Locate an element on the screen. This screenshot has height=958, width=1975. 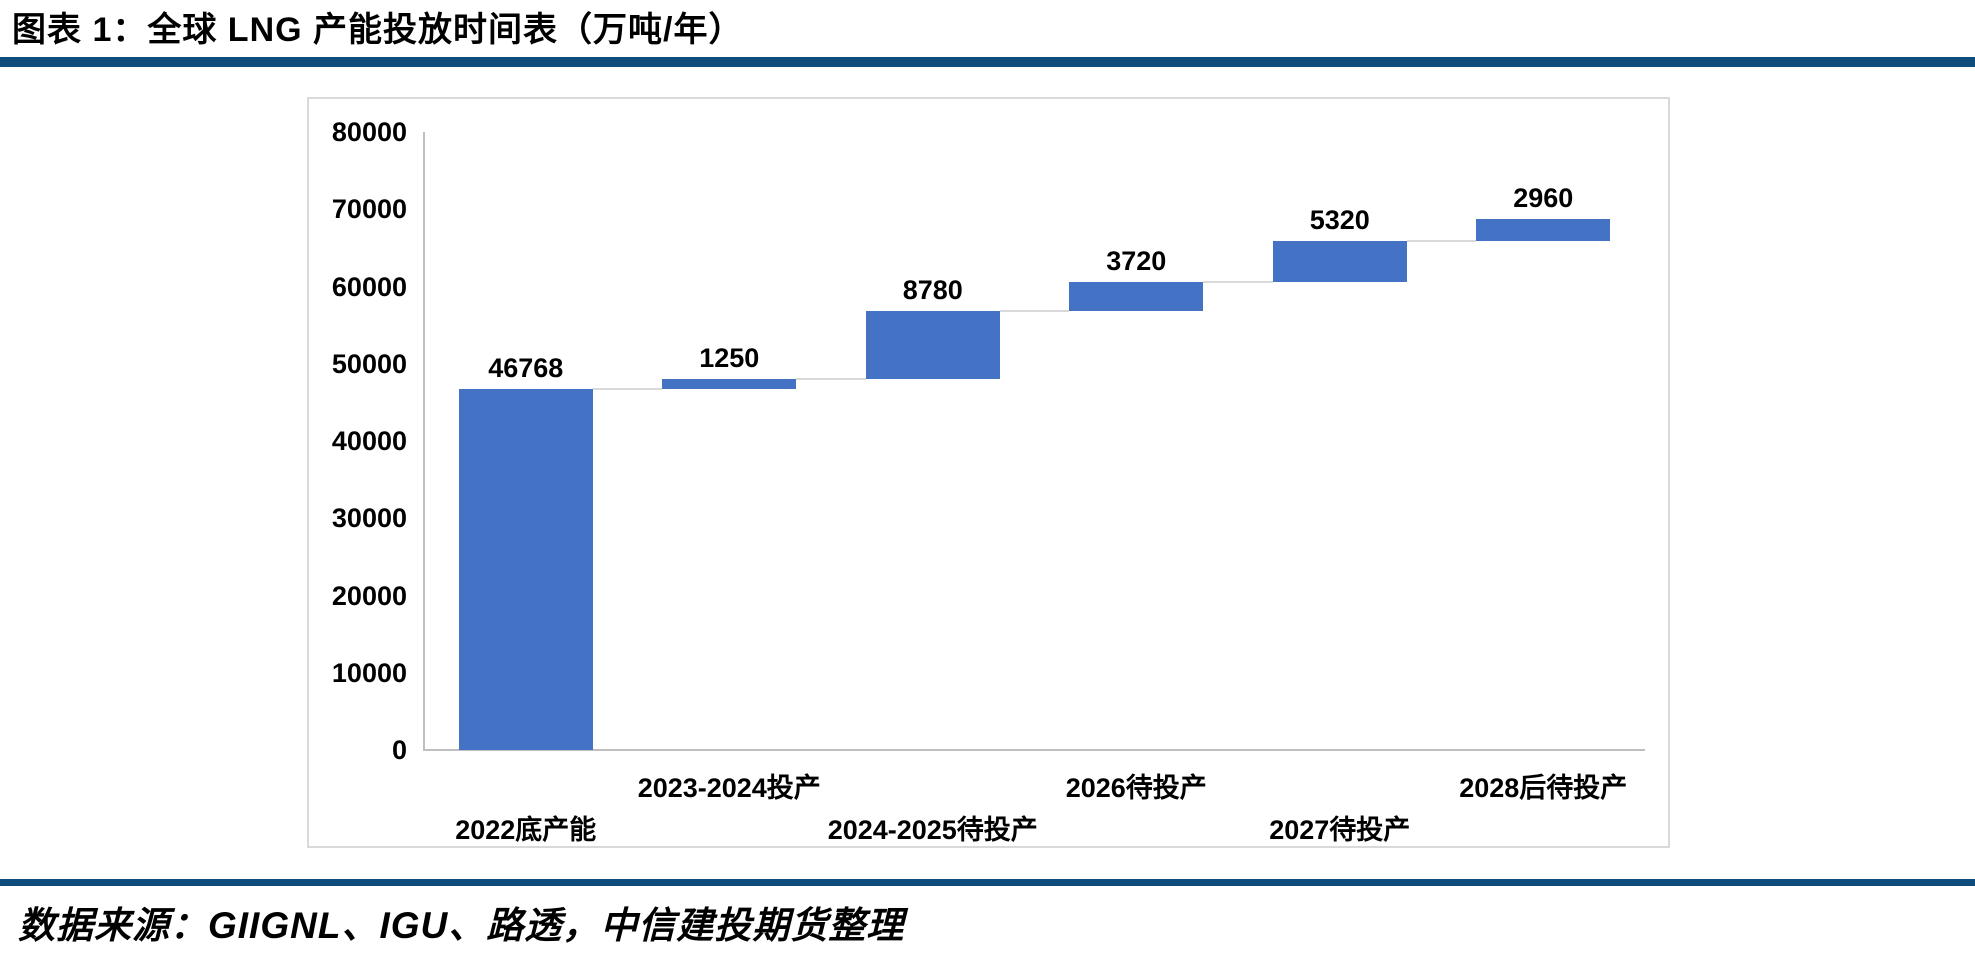
y-axis-tick-label: 80000 is located at coordinates (369, 132).